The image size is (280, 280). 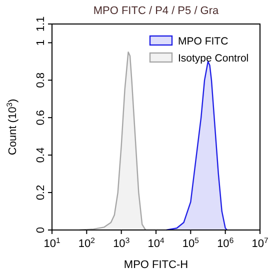 I want to click on x-tick-label: 10$^{3}$, so click(x=121, y=243).